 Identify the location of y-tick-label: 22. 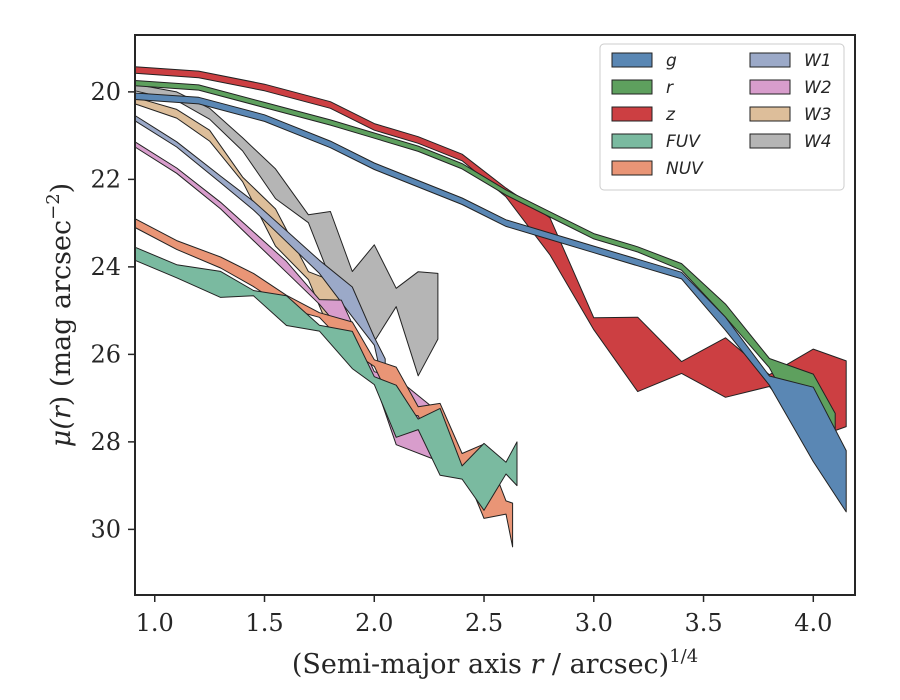
(105, 179).